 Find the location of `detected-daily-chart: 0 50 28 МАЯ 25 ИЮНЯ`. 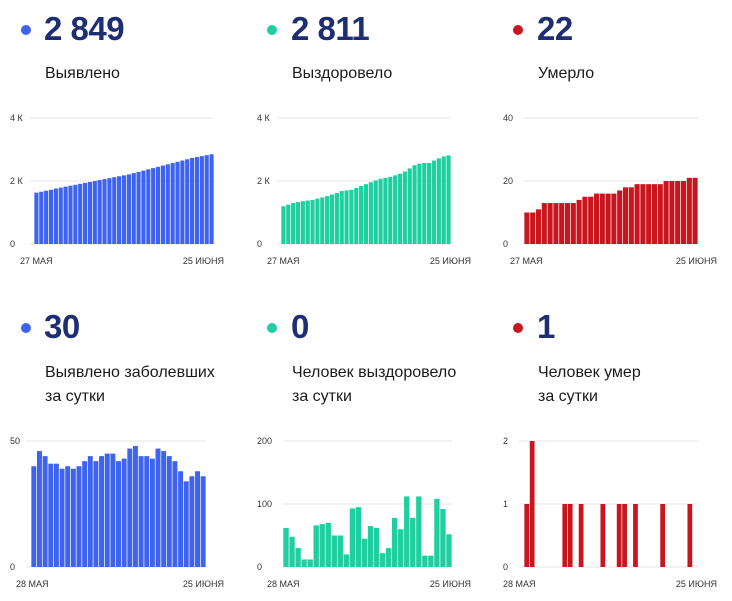

detected-daily-chart: 0 50 28 МАЯ 25 ИЮНЯ is located at coordinates (117, 512).